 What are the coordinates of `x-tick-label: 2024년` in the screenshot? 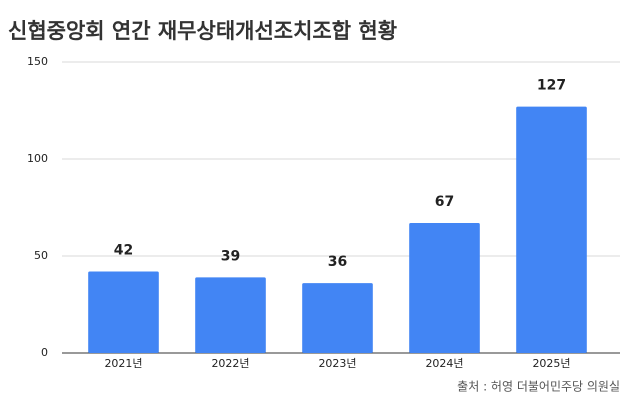 It's located at (444, 363).